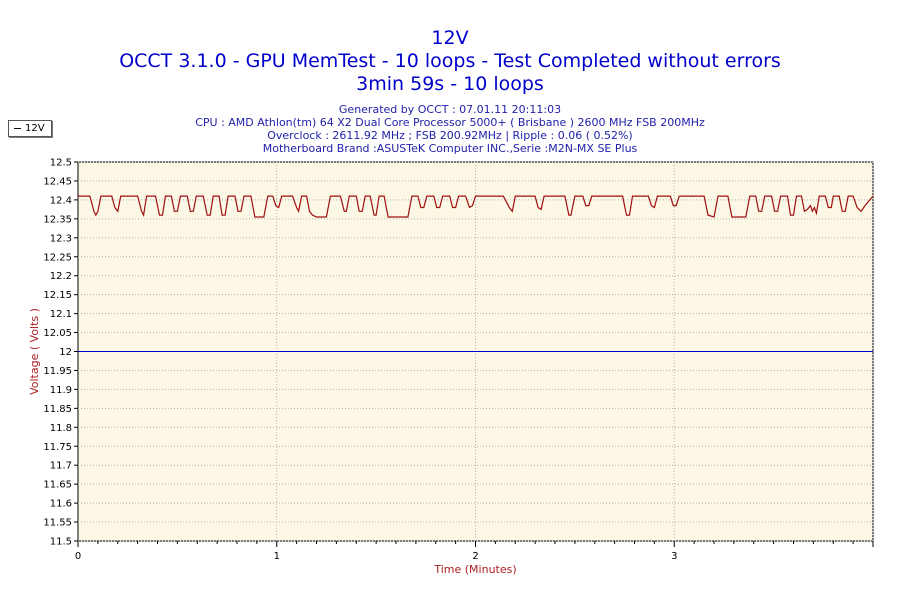  I want to click on y-tick-label: 12.15, so click(57, 295).